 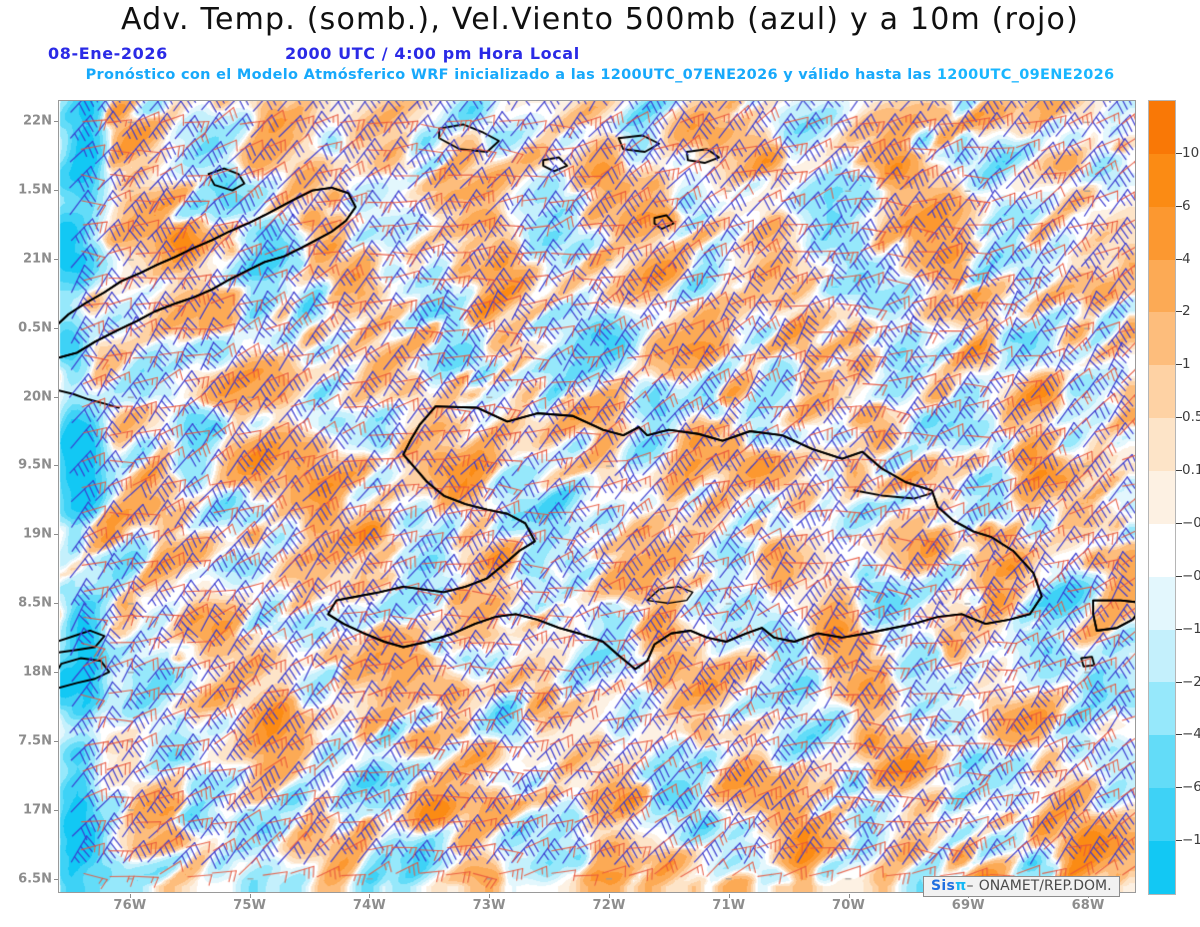 I want to click on colorbar-tick-label: −6, so click(x=1191, y=787).